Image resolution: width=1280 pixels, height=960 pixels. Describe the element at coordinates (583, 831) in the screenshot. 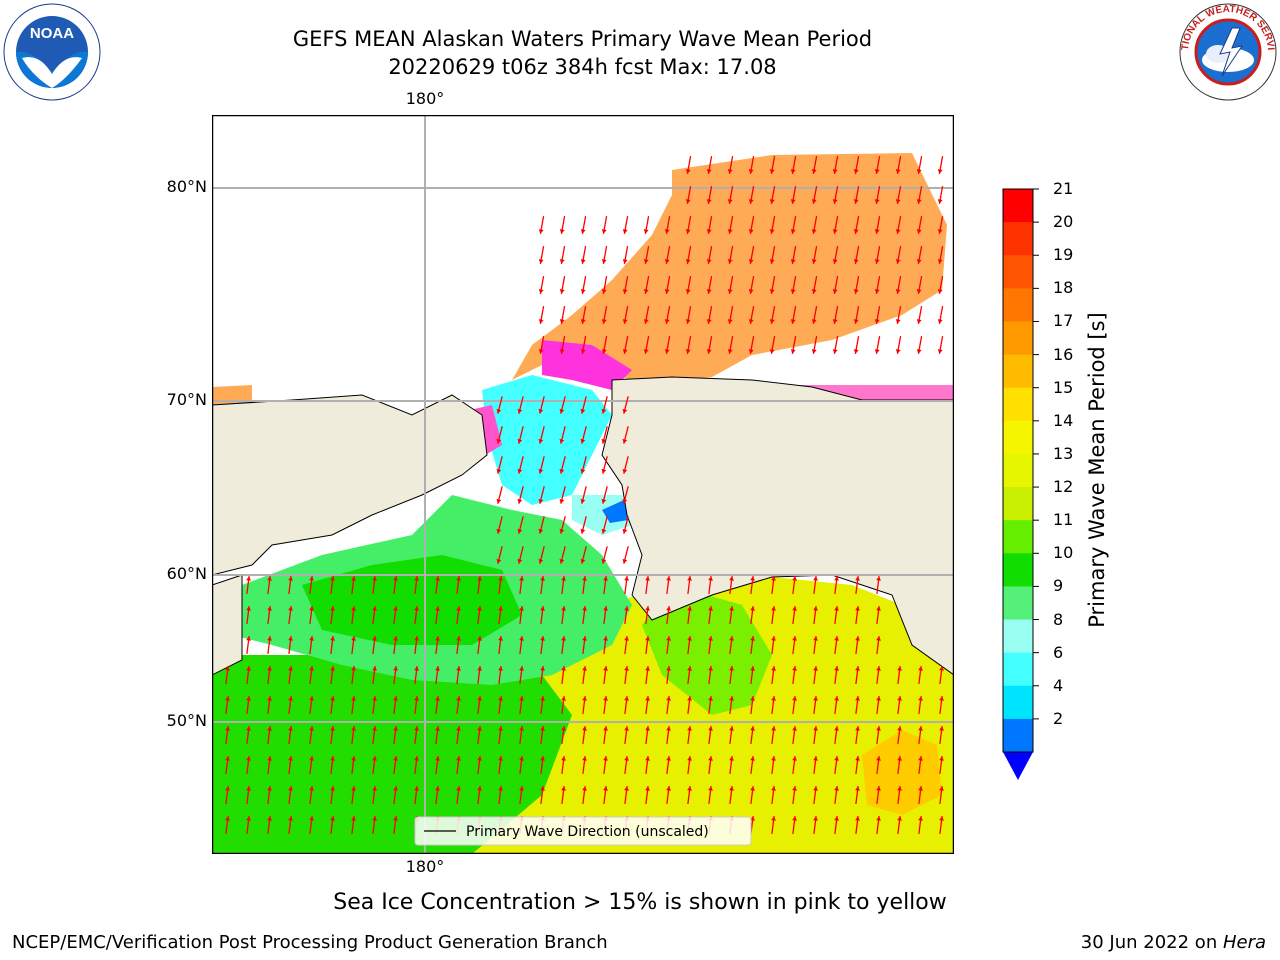

I see `legend-box` at that location.